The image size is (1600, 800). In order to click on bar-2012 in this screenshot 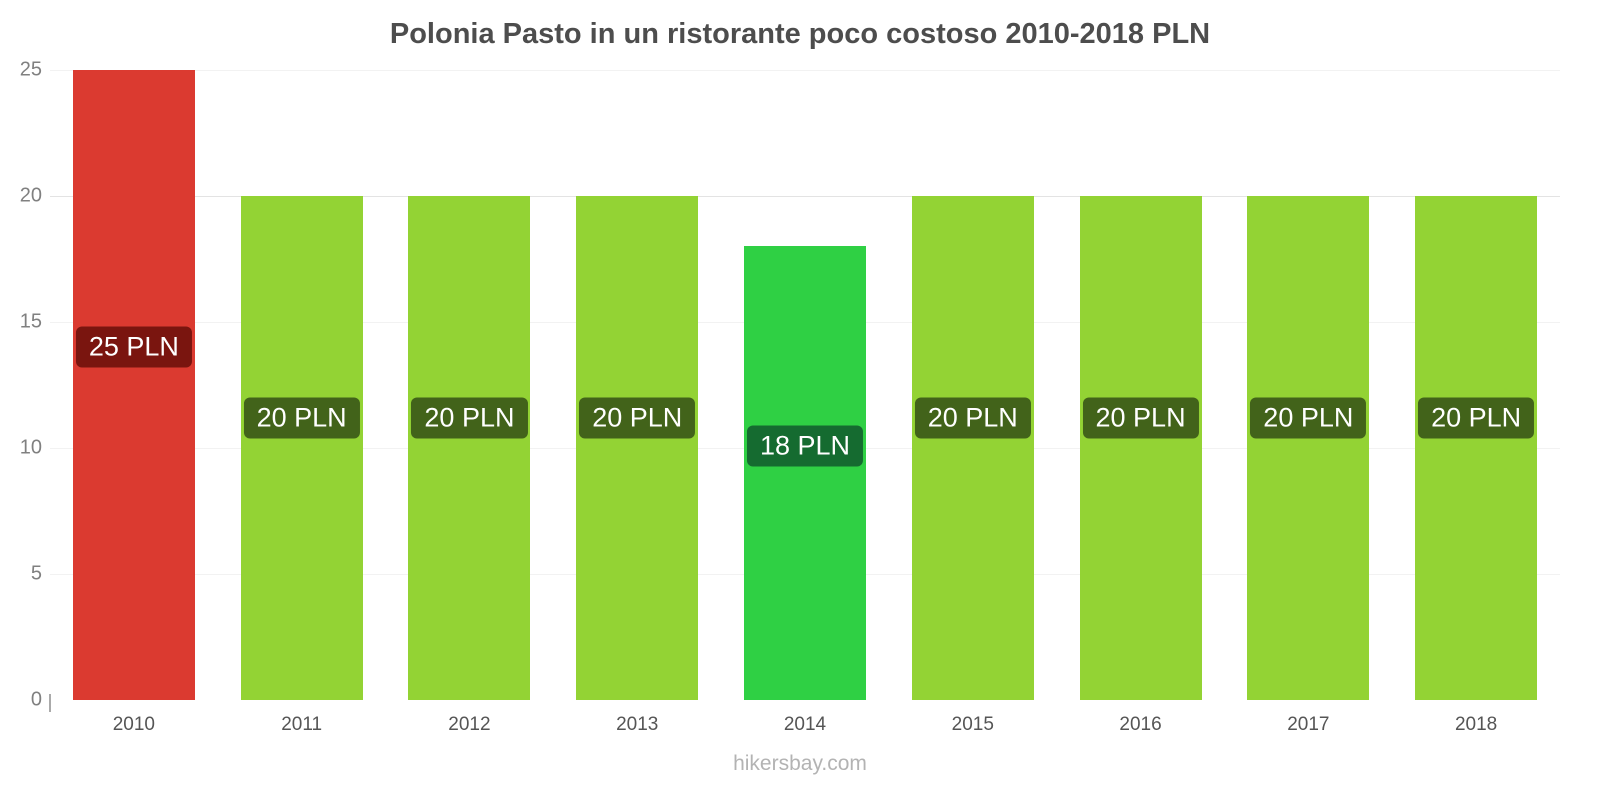, I will do `click(469, 448)`.